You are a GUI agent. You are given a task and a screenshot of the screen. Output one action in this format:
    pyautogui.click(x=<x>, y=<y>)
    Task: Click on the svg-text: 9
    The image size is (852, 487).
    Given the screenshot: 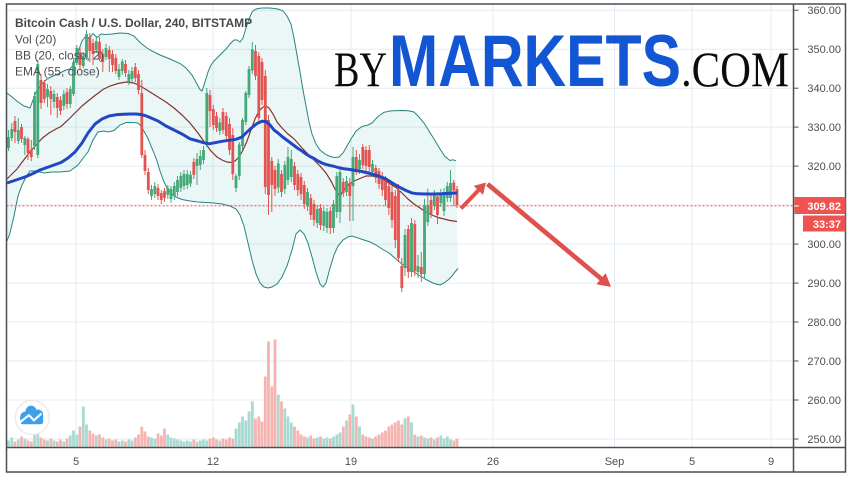 What is the action you would take?
    pyautogui.click(x=771, y=462)
    